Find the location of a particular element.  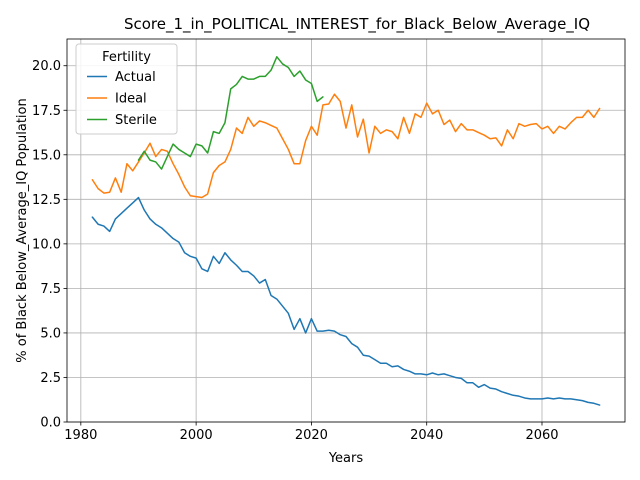

y-tick-label: 5.0 is located at coordinates (50, 333).